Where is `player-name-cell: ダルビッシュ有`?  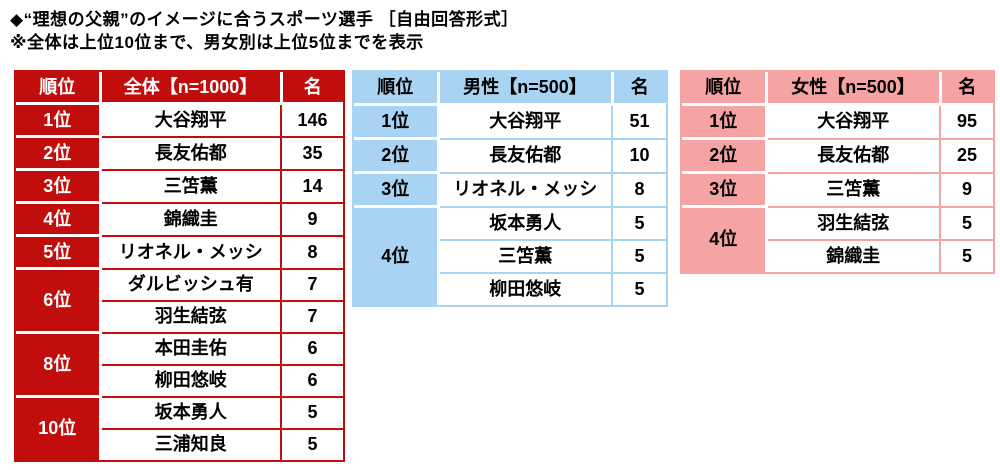 player-name-cell: ダルビッシュ有 is located at coordinates (191, 285).